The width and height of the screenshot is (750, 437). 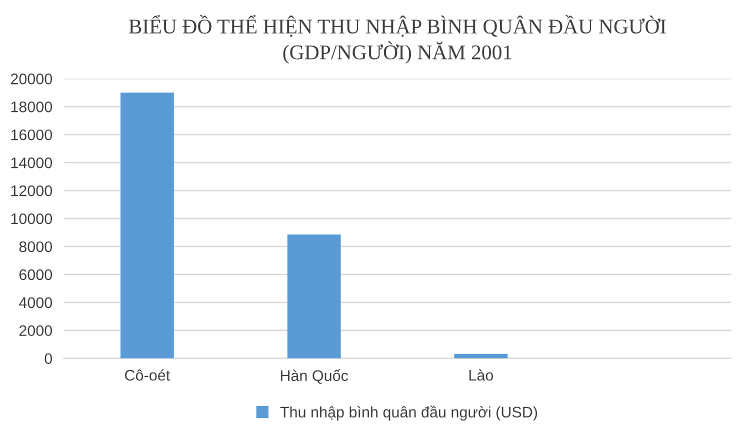 What do you see at coordinates (35, 330) in the screenshot?
I see `y-tick-label: 2000` at bounding box center [35, 330].